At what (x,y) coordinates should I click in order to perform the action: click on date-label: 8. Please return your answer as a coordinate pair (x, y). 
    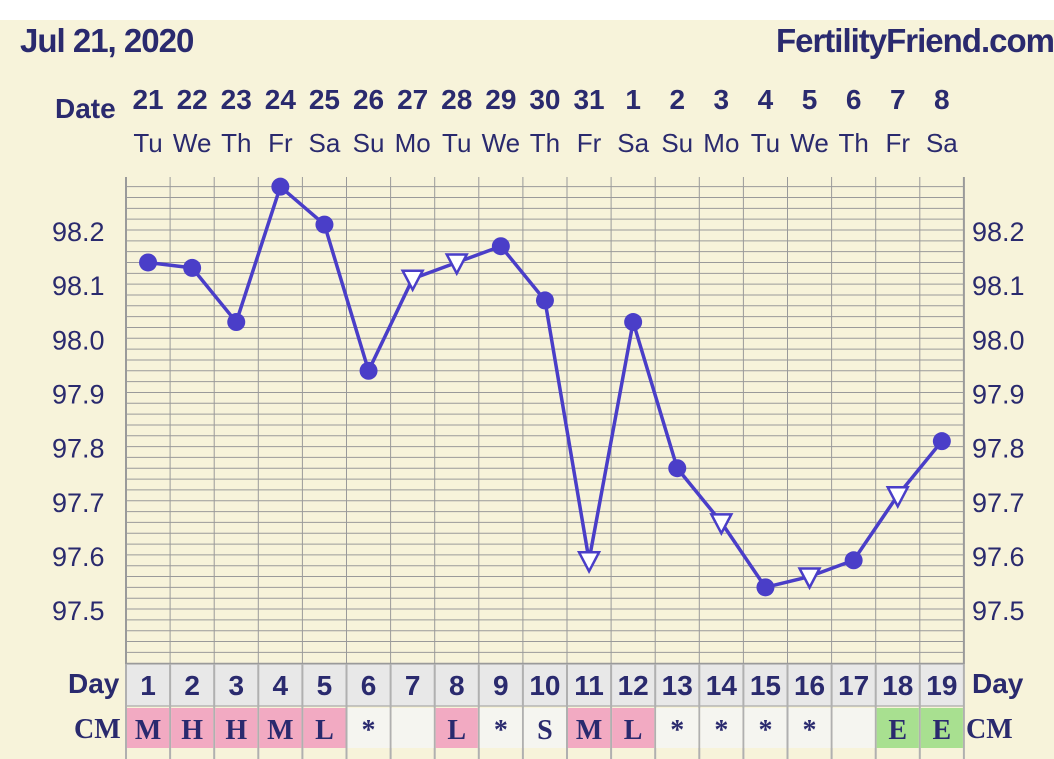
    Looking at the image, I should click on (942, 99).